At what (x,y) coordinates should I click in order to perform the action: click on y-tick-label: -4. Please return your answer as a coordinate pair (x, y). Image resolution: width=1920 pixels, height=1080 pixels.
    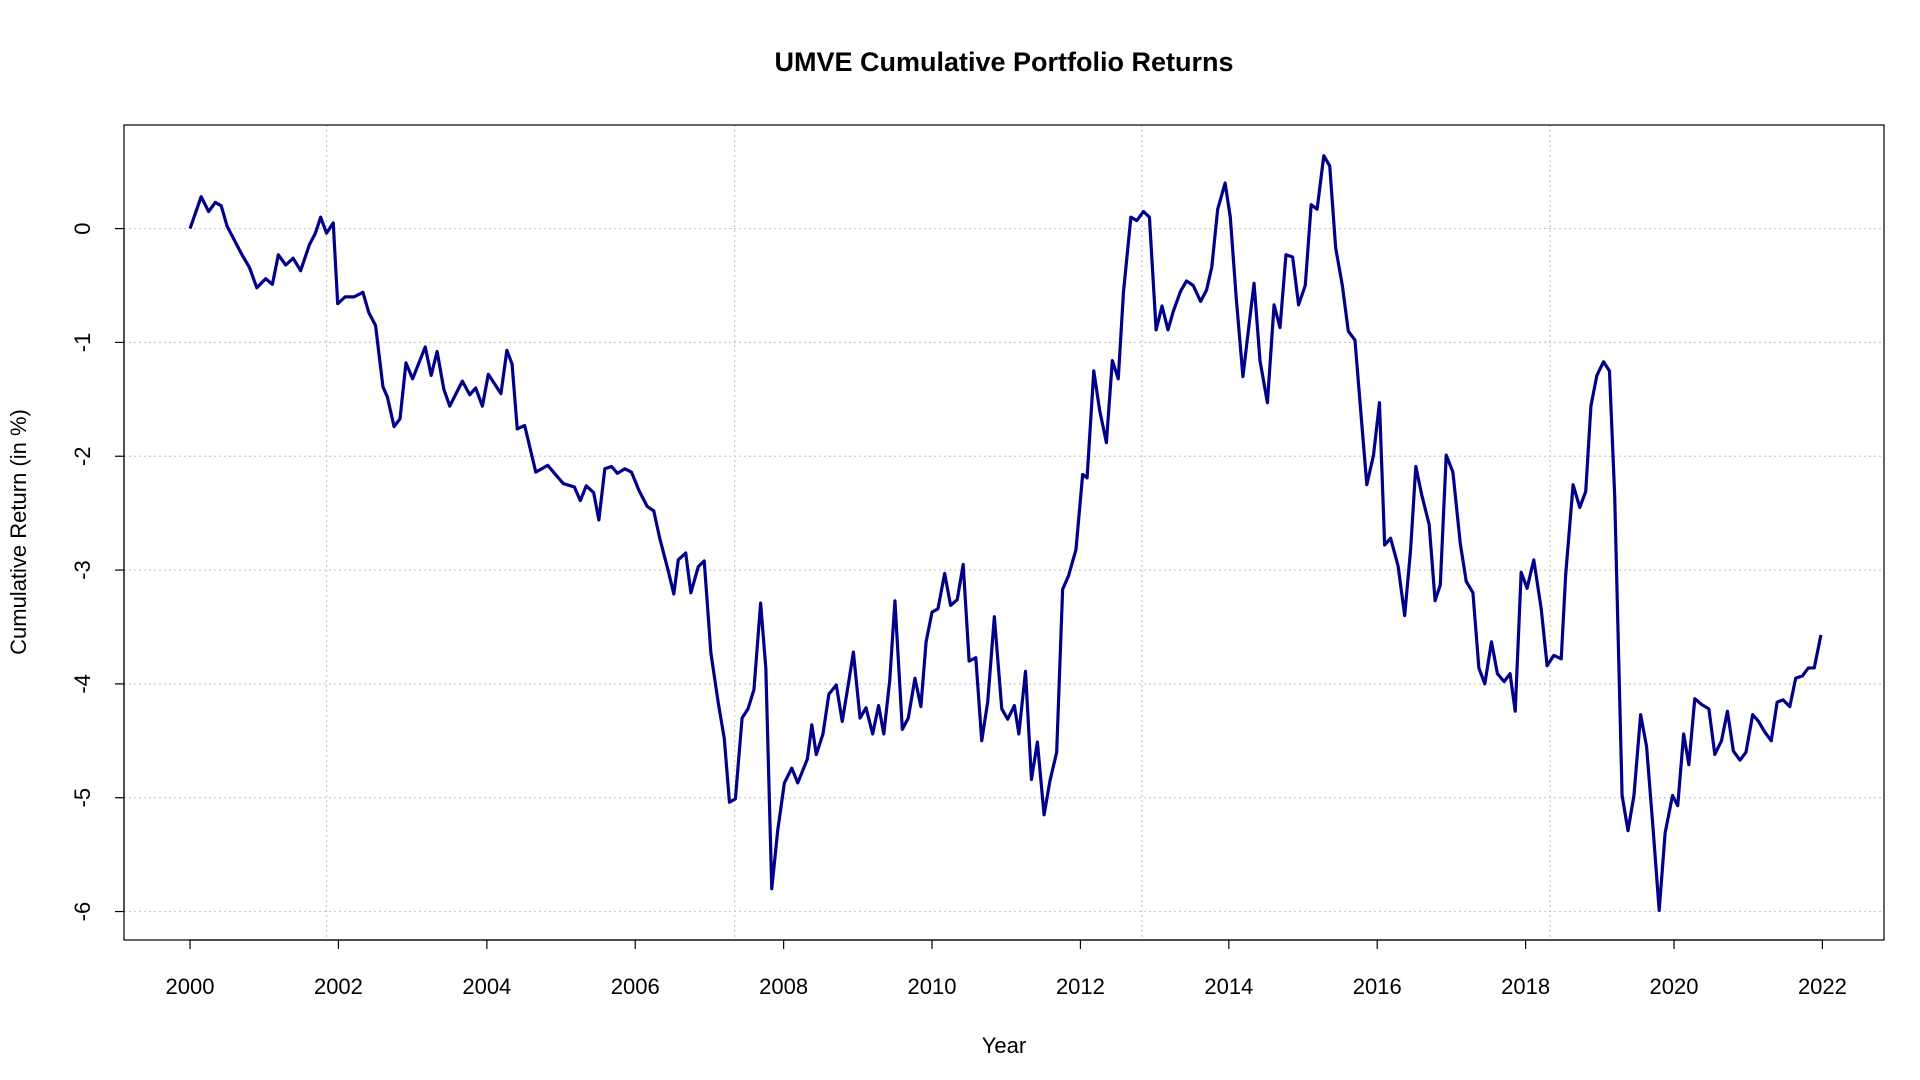
    Looking at the image, I should click on (82, 684).